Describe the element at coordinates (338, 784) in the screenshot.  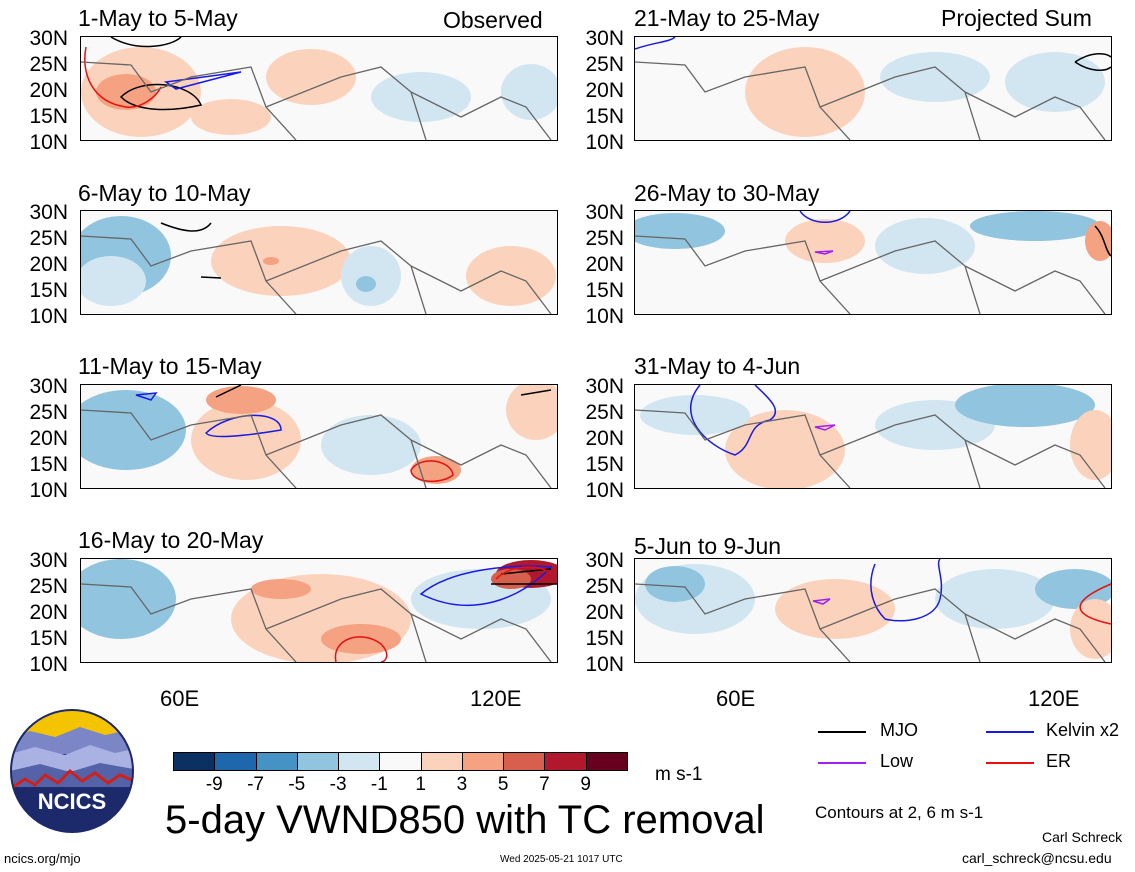
I see `colorbar-tick-label: -3` at that location.